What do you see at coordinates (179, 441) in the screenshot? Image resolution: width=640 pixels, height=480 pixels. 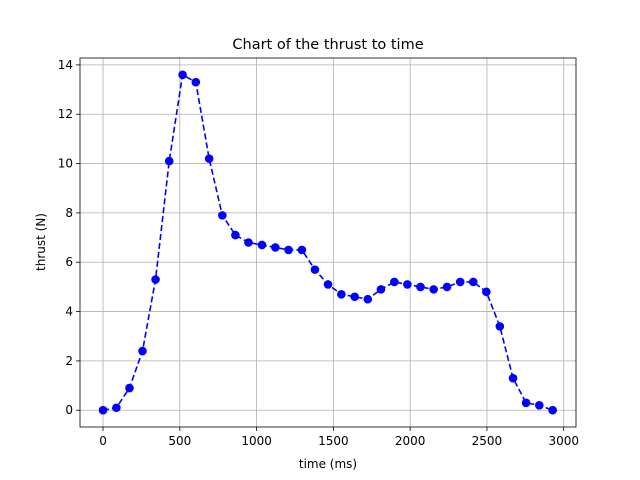 I see `x-tick-label: 500` at bounding box center [179, 441].